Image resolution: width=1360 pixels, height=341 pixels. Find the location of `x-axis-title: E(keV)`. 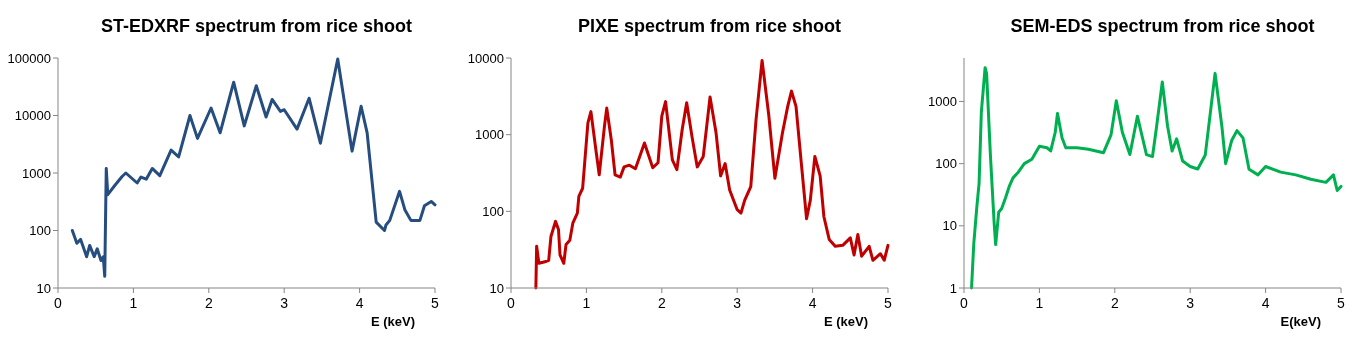

x-axis-title: E(keV) is located at coordinates (1300, 321).